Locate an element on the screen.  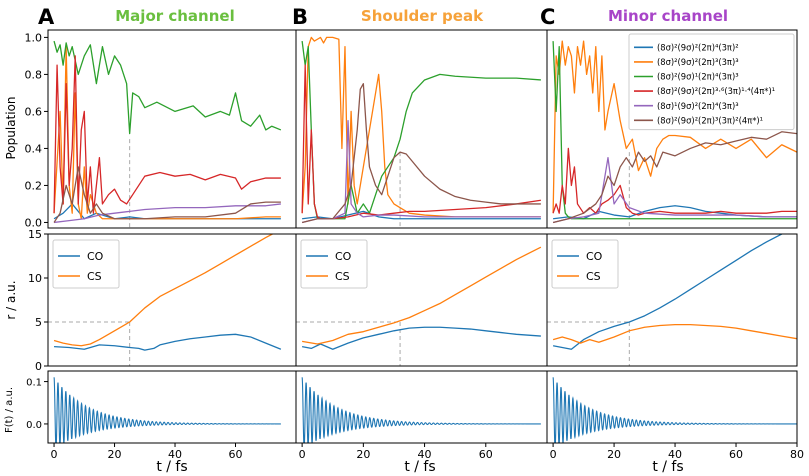
ytick-label-0-1: 0.2 is located at coordinates (34, 185).